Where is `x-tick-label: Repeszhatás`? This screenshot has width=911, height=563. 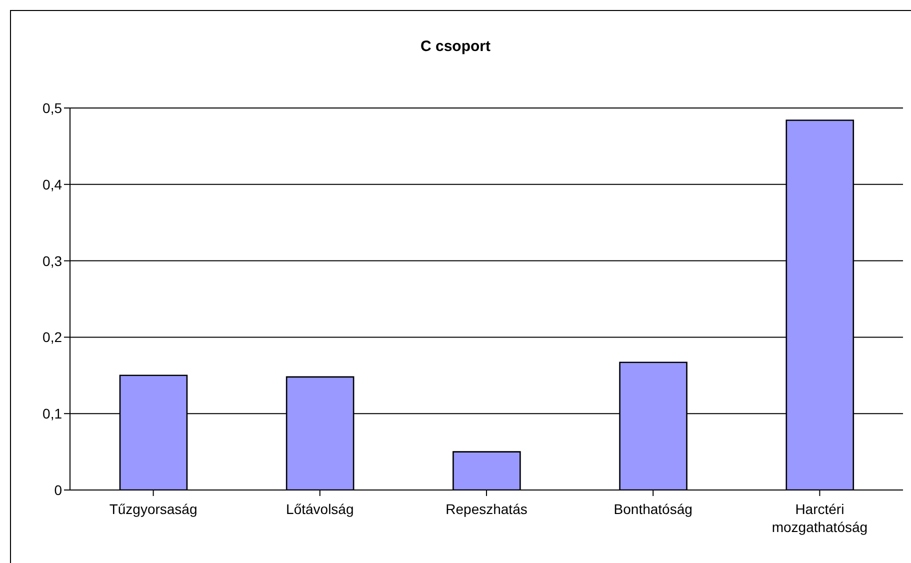 x-tick-label: Repeszhatás is located at coordinates (487, 509).